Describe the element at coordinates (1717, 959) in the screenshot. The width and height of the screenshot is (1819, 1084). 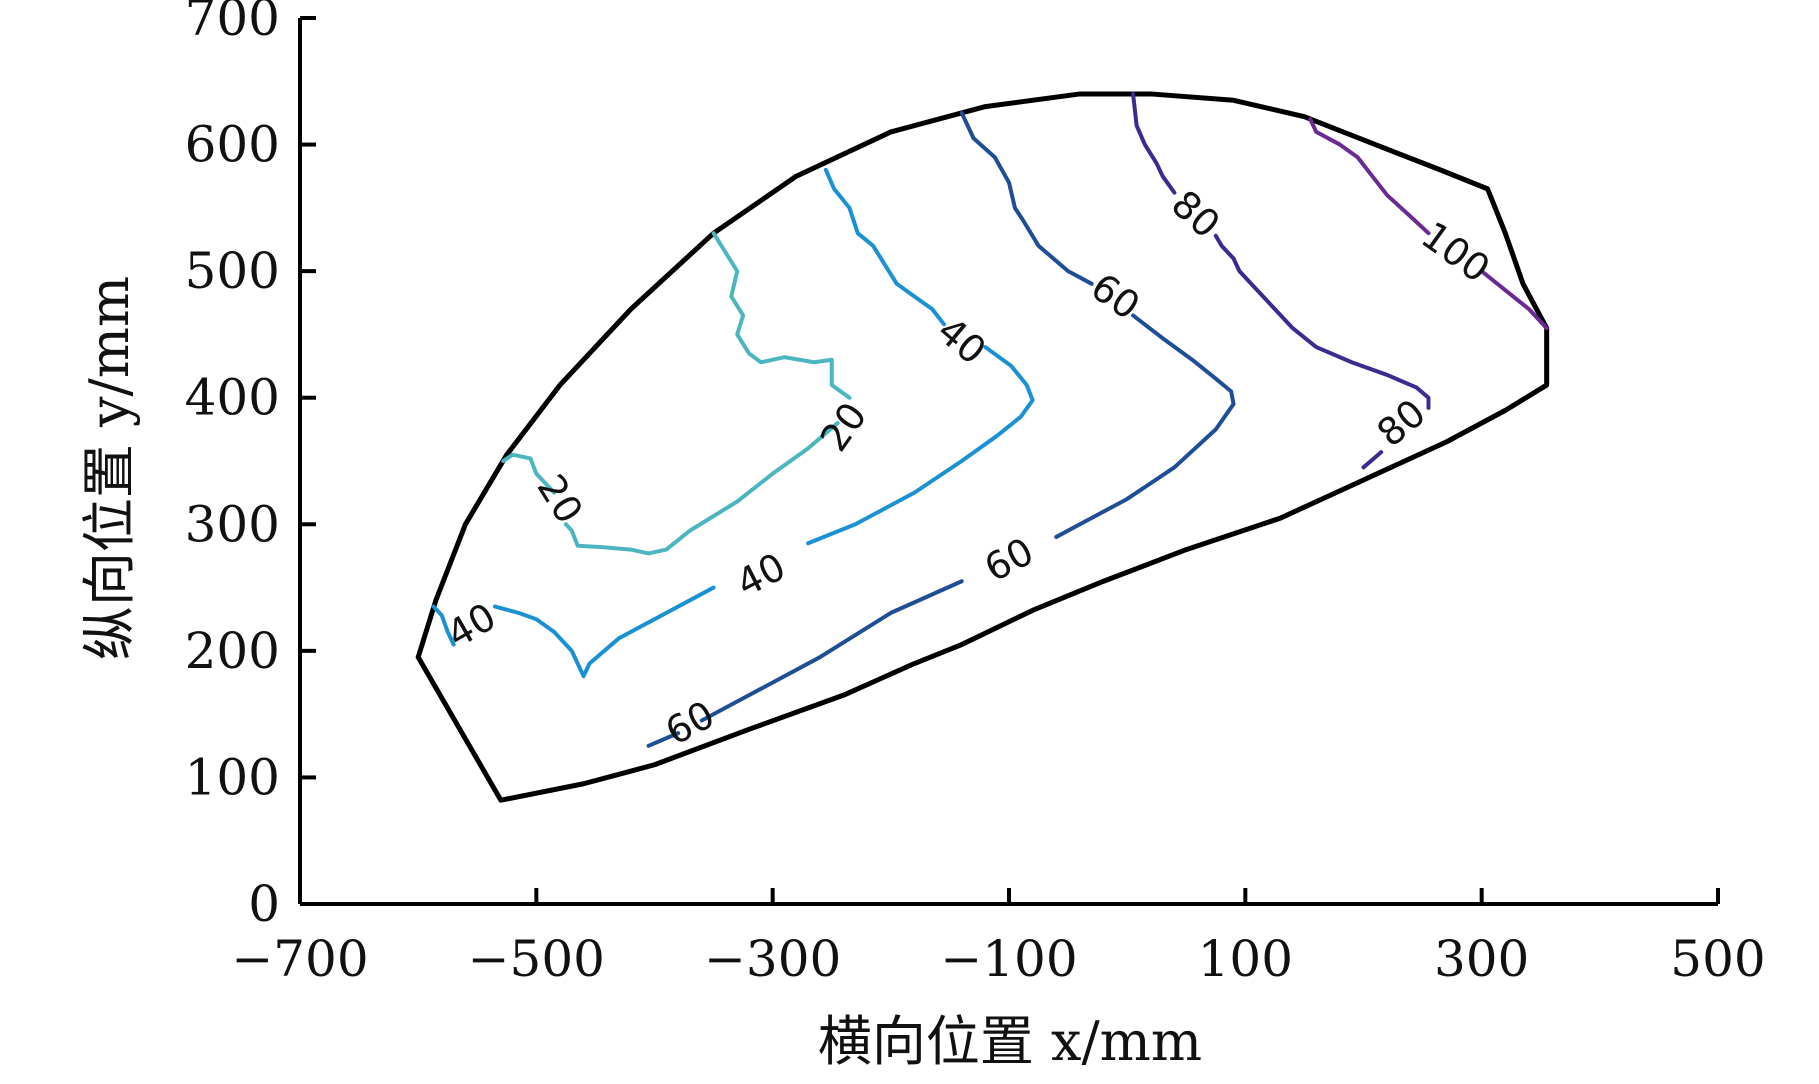
I see `x-tick-label: 500` at that location.